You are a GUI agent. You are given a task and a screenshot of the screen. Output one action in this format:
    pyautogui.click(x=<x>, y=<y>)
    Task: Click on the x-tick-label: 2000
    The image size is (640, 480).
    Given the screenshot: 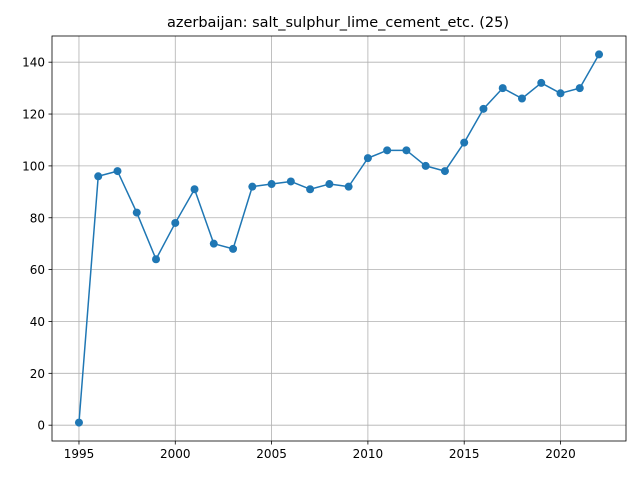 What is the action you would take?
    pyautogui.click(x=175, y=454)
    